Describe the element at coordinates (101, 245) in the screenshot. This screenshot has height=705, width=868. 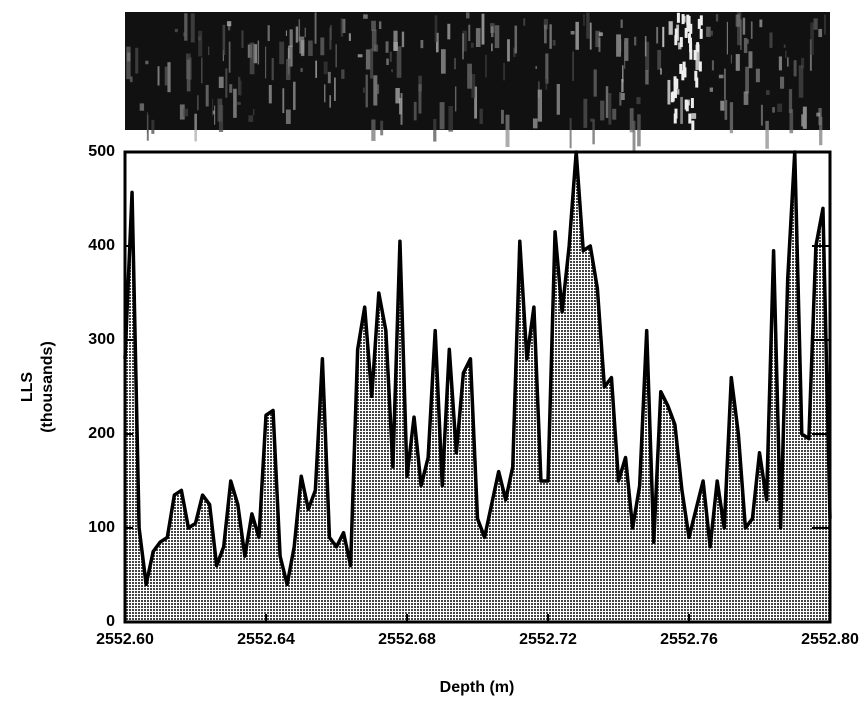
I see `y-tick-label: 400` at that location.